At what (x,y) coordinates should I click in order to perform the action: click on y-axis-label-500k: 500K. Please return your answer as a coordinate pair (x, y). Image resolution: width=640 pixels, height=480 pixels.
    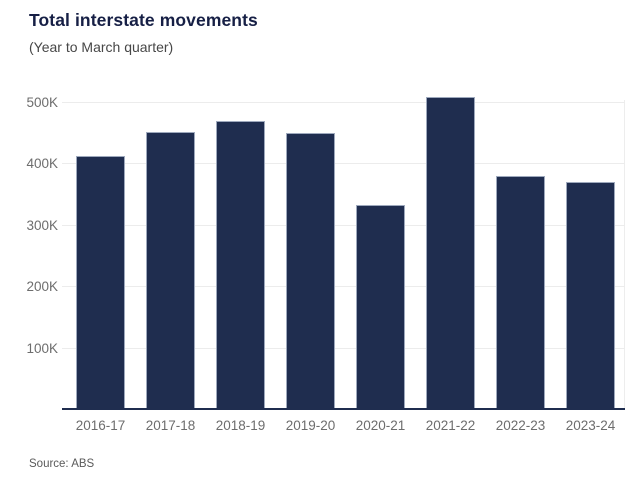
    Looking at the image, I should click on (42, 102).